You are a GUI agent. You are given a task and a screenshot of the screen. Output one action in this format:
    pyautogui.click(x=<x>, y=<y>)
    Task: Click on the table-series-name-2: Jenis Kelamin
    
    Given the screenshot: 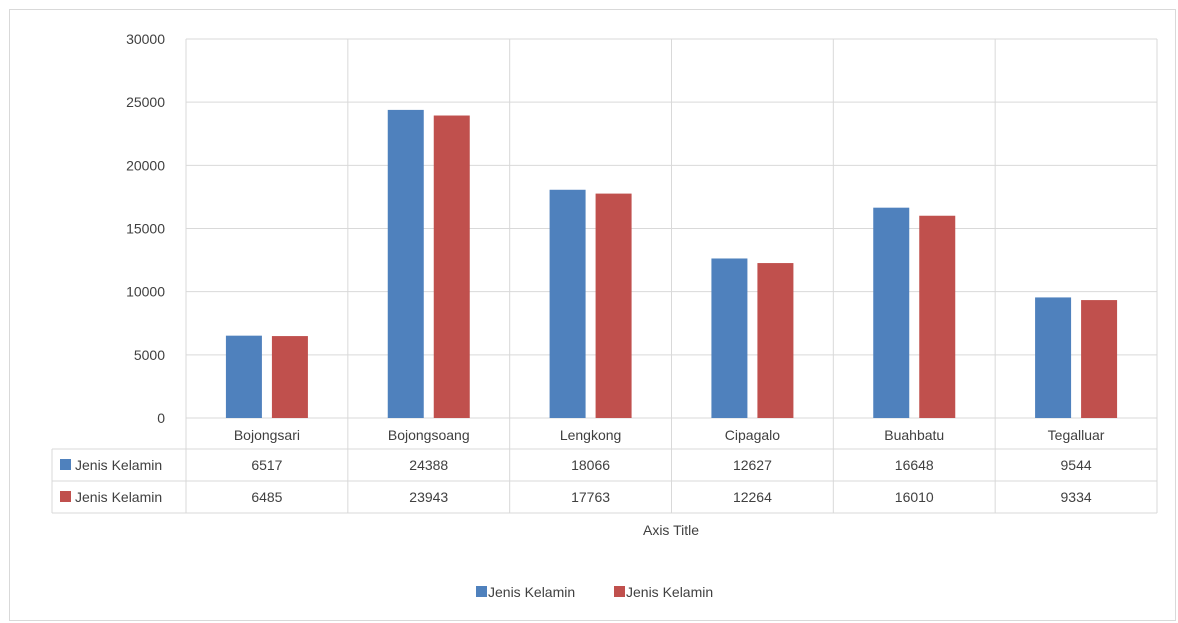 What is the action you would take?
    pyautogui.click(x=118, y=497)
    